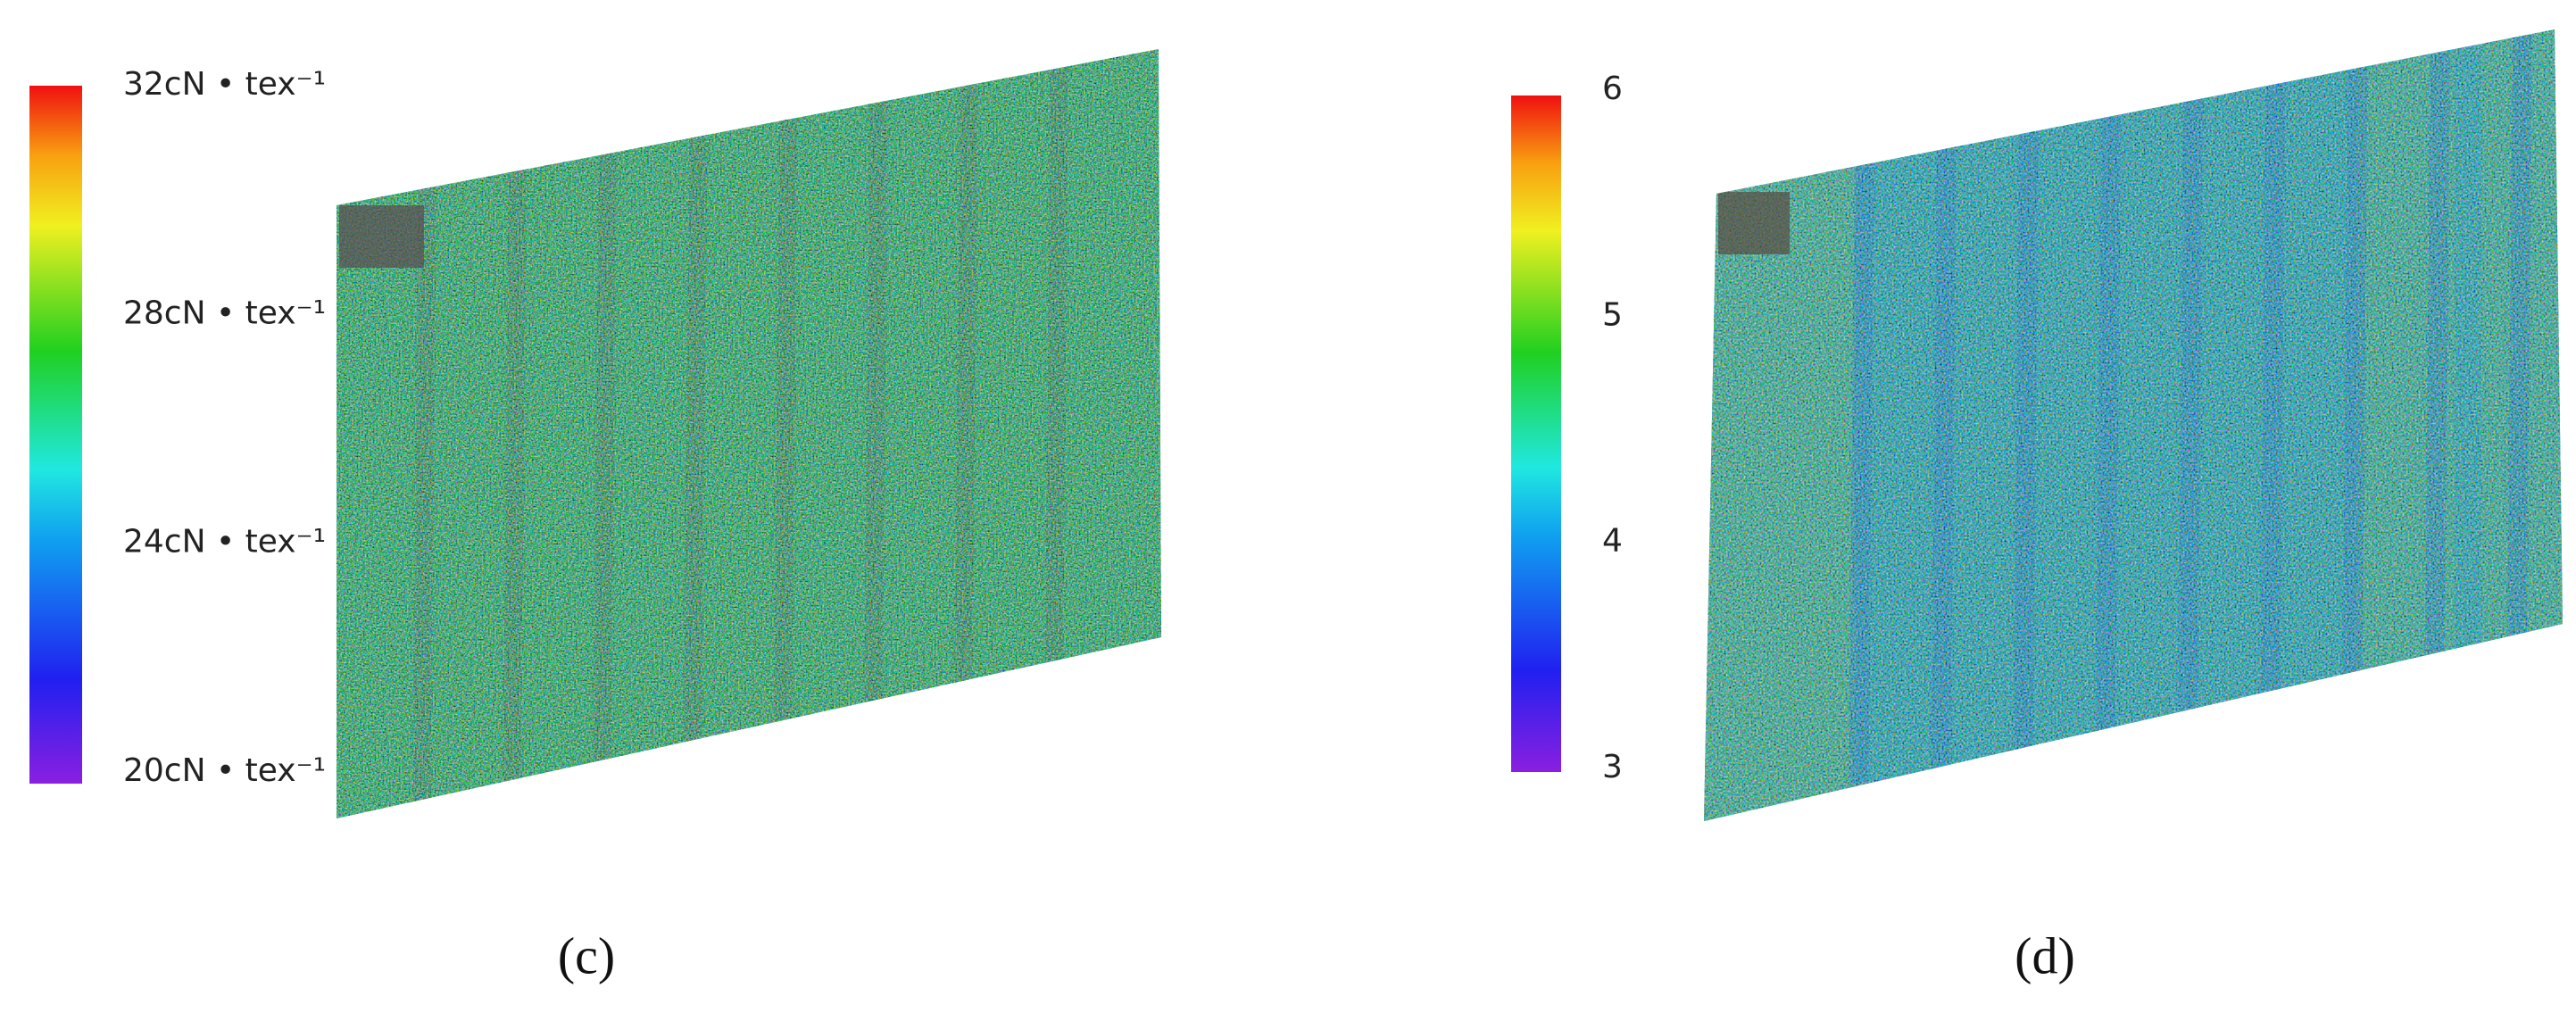  I want to click on caption: (d), so click(2045, 955).